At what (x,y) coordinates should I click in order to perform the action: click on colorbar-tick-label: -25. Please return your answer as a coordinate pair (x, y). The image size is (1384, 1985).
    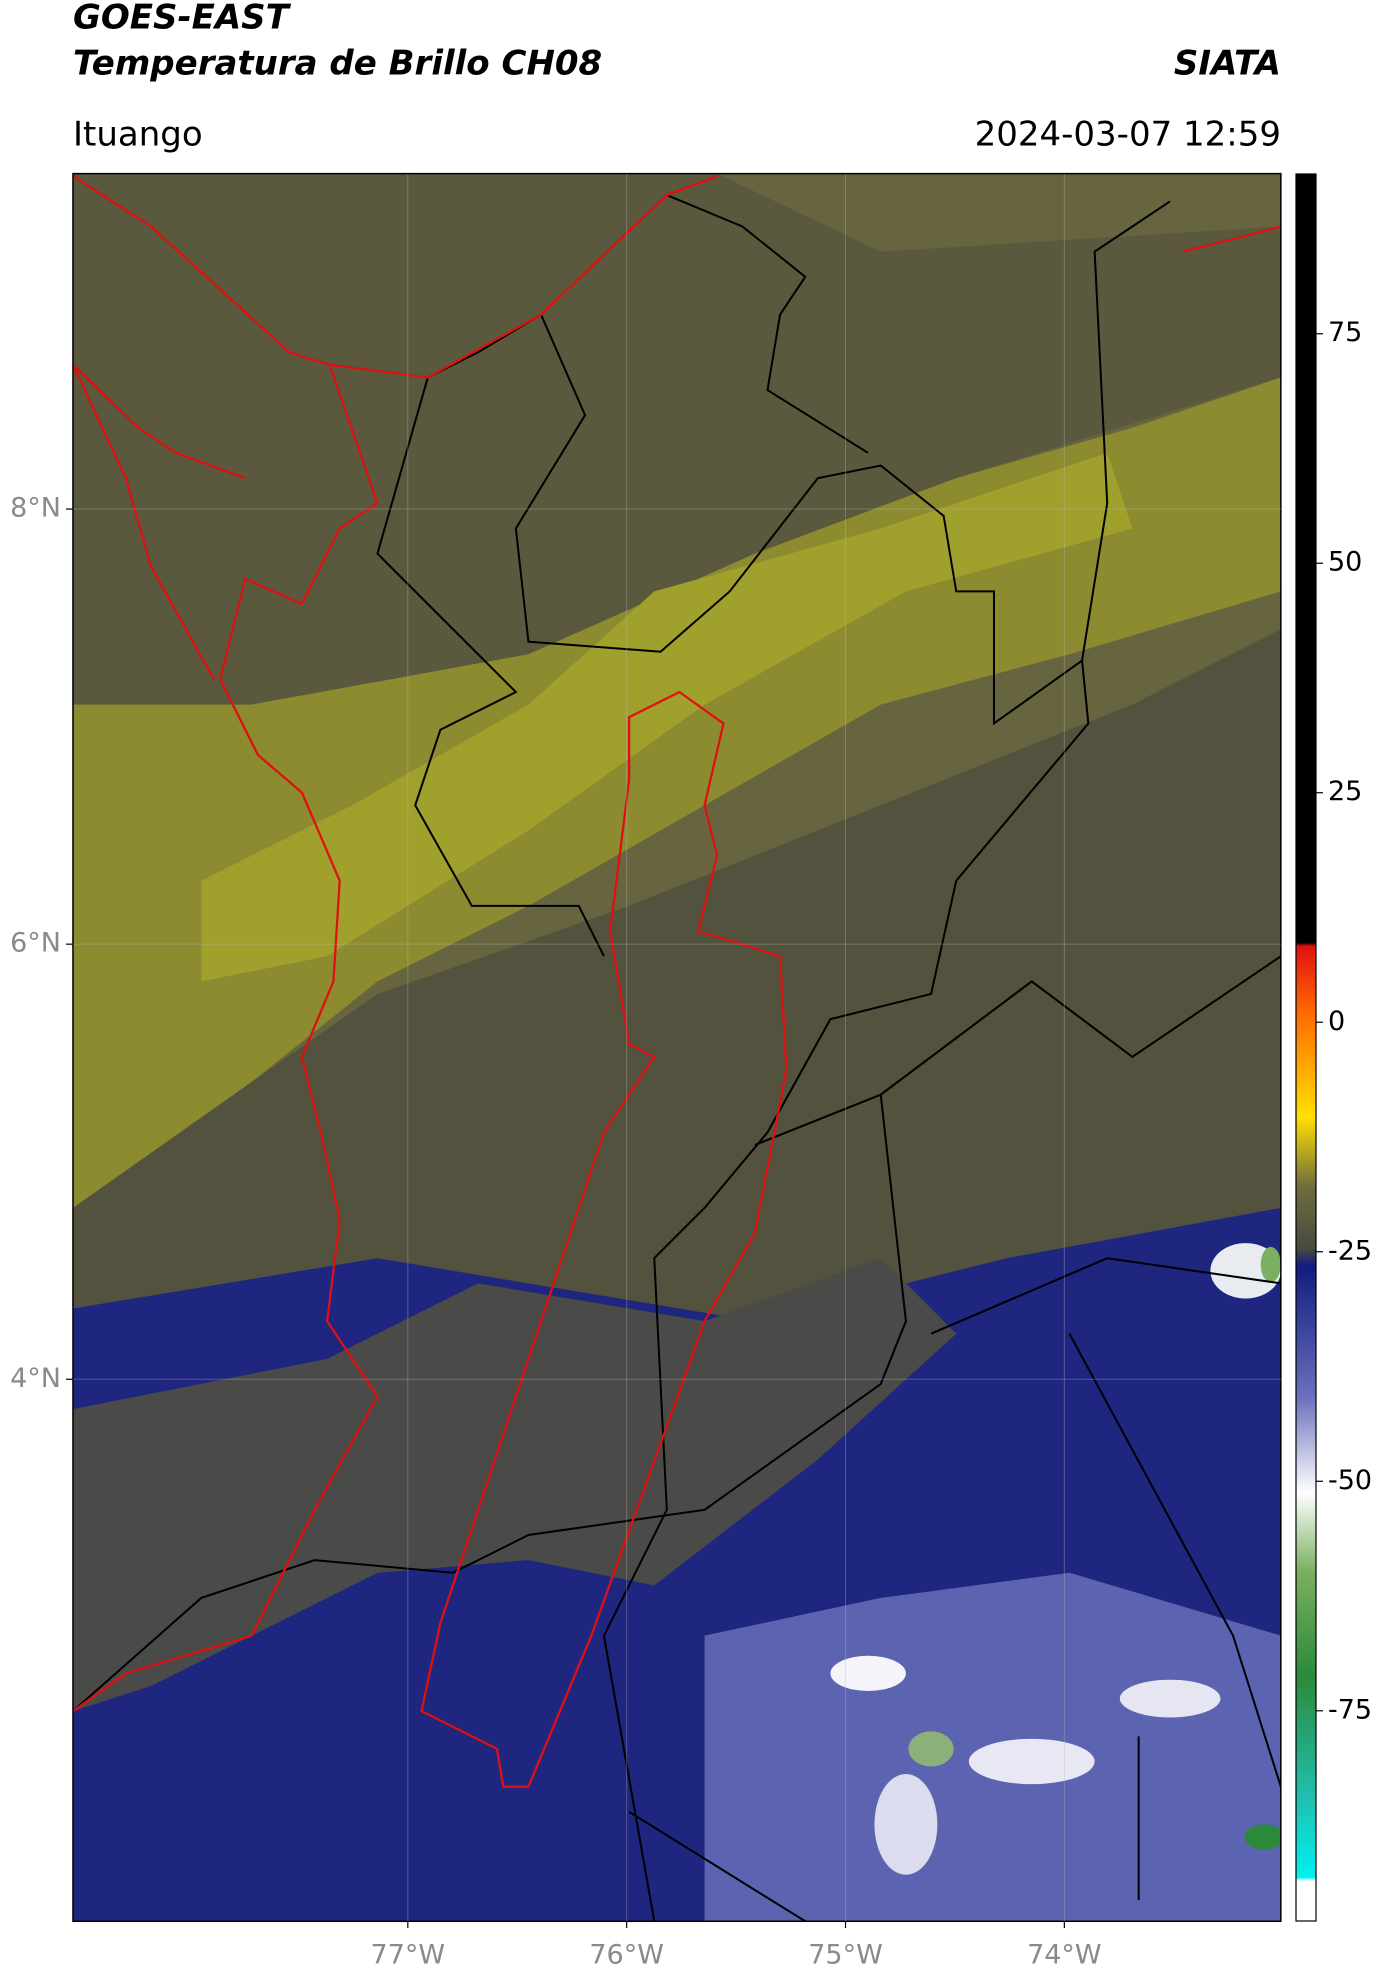
    Looking at the image, I should click on (1350, 1250).